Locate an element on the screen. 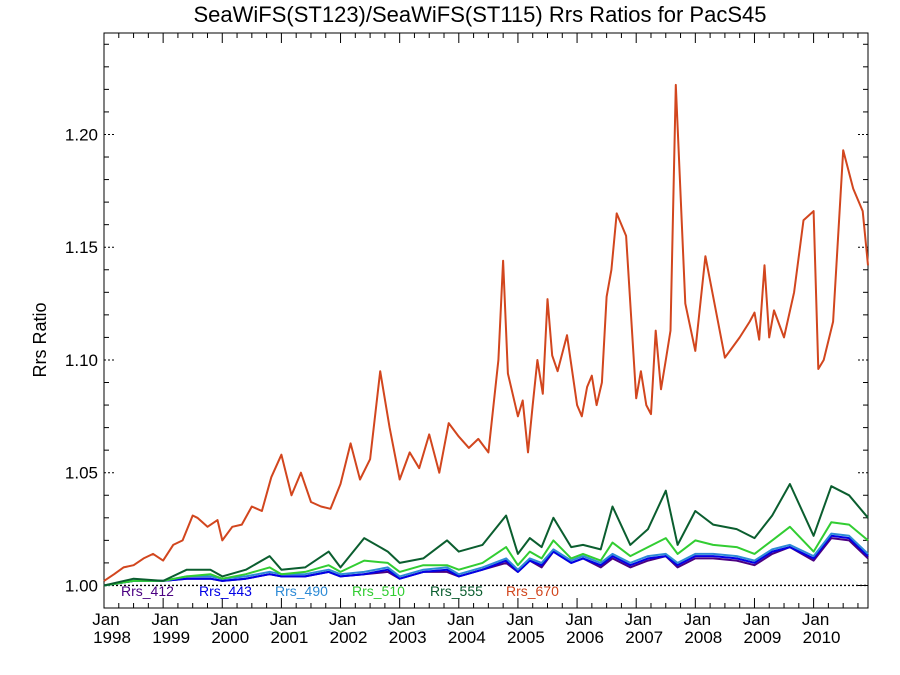 The height and width of the screenshot is (675, 900). y-tick-label: 1.00 is located at coordinates (81, 585).